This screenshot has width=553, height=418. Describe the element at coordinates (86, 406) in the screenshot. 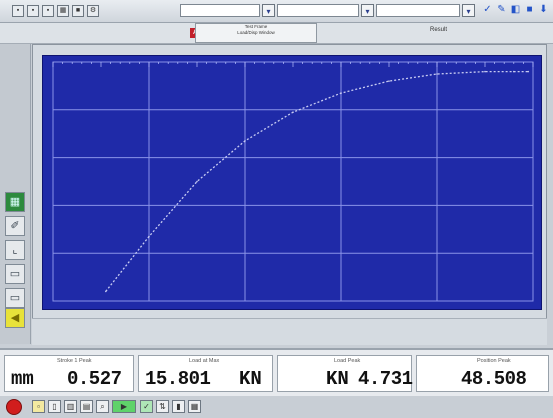

I see `print-icon: ▤` at that location.